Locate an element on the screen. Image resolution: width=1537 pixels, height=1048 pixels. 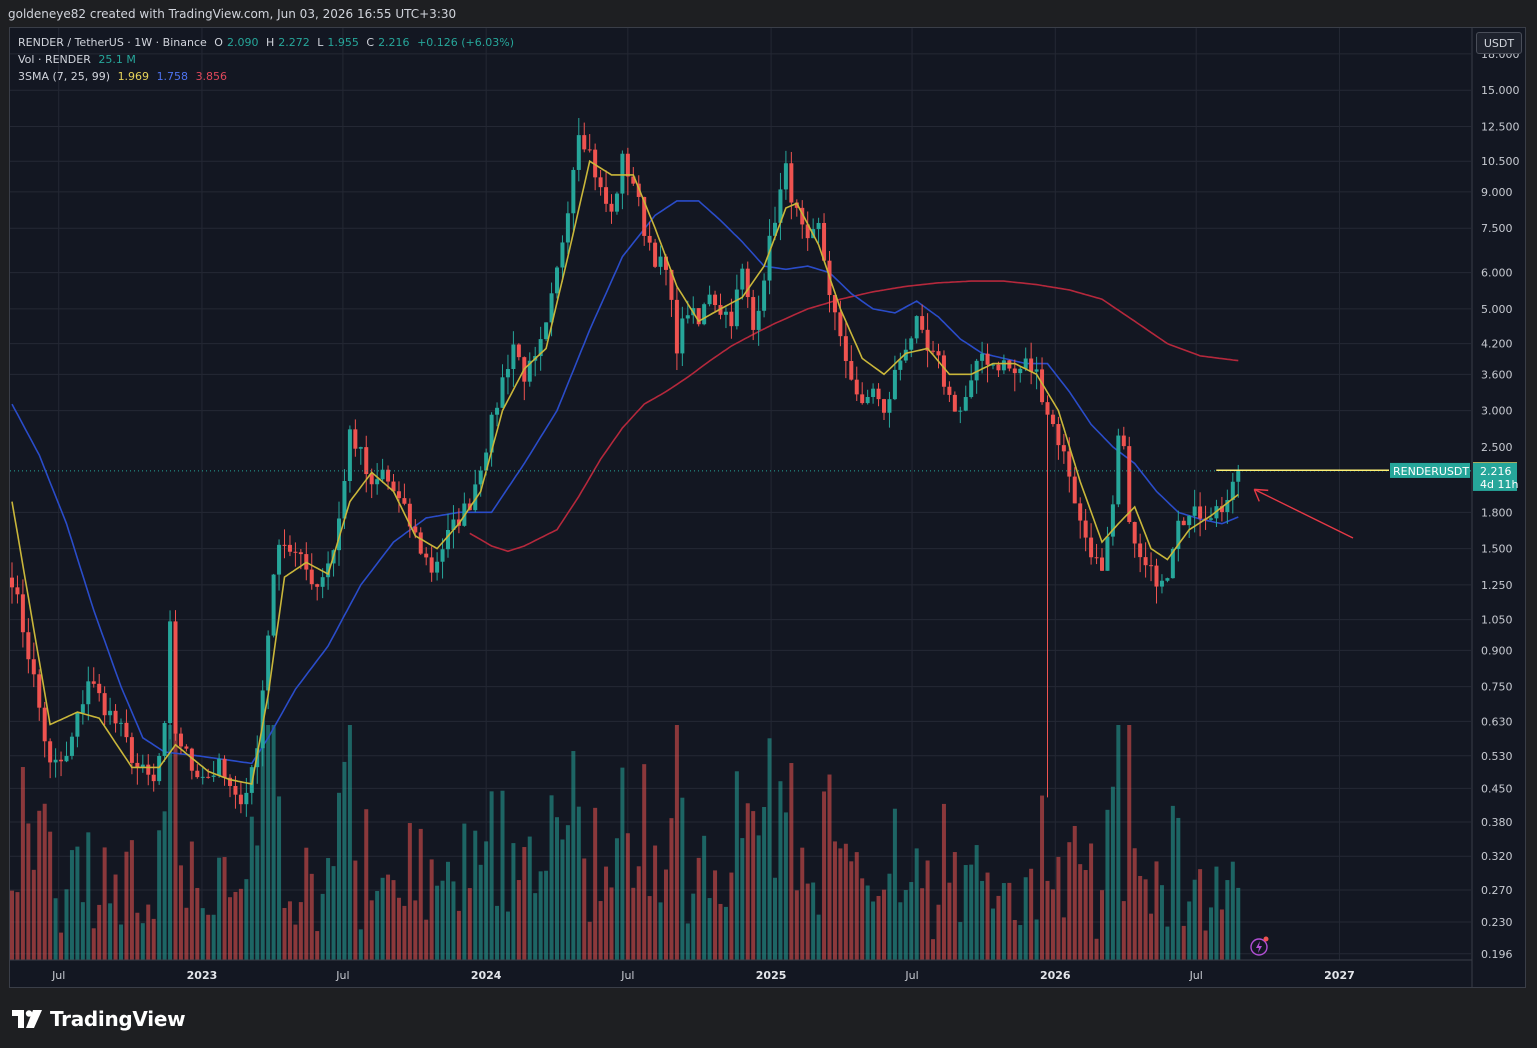
currency-selector-button: USDT is located at coordinates (1499, 43).